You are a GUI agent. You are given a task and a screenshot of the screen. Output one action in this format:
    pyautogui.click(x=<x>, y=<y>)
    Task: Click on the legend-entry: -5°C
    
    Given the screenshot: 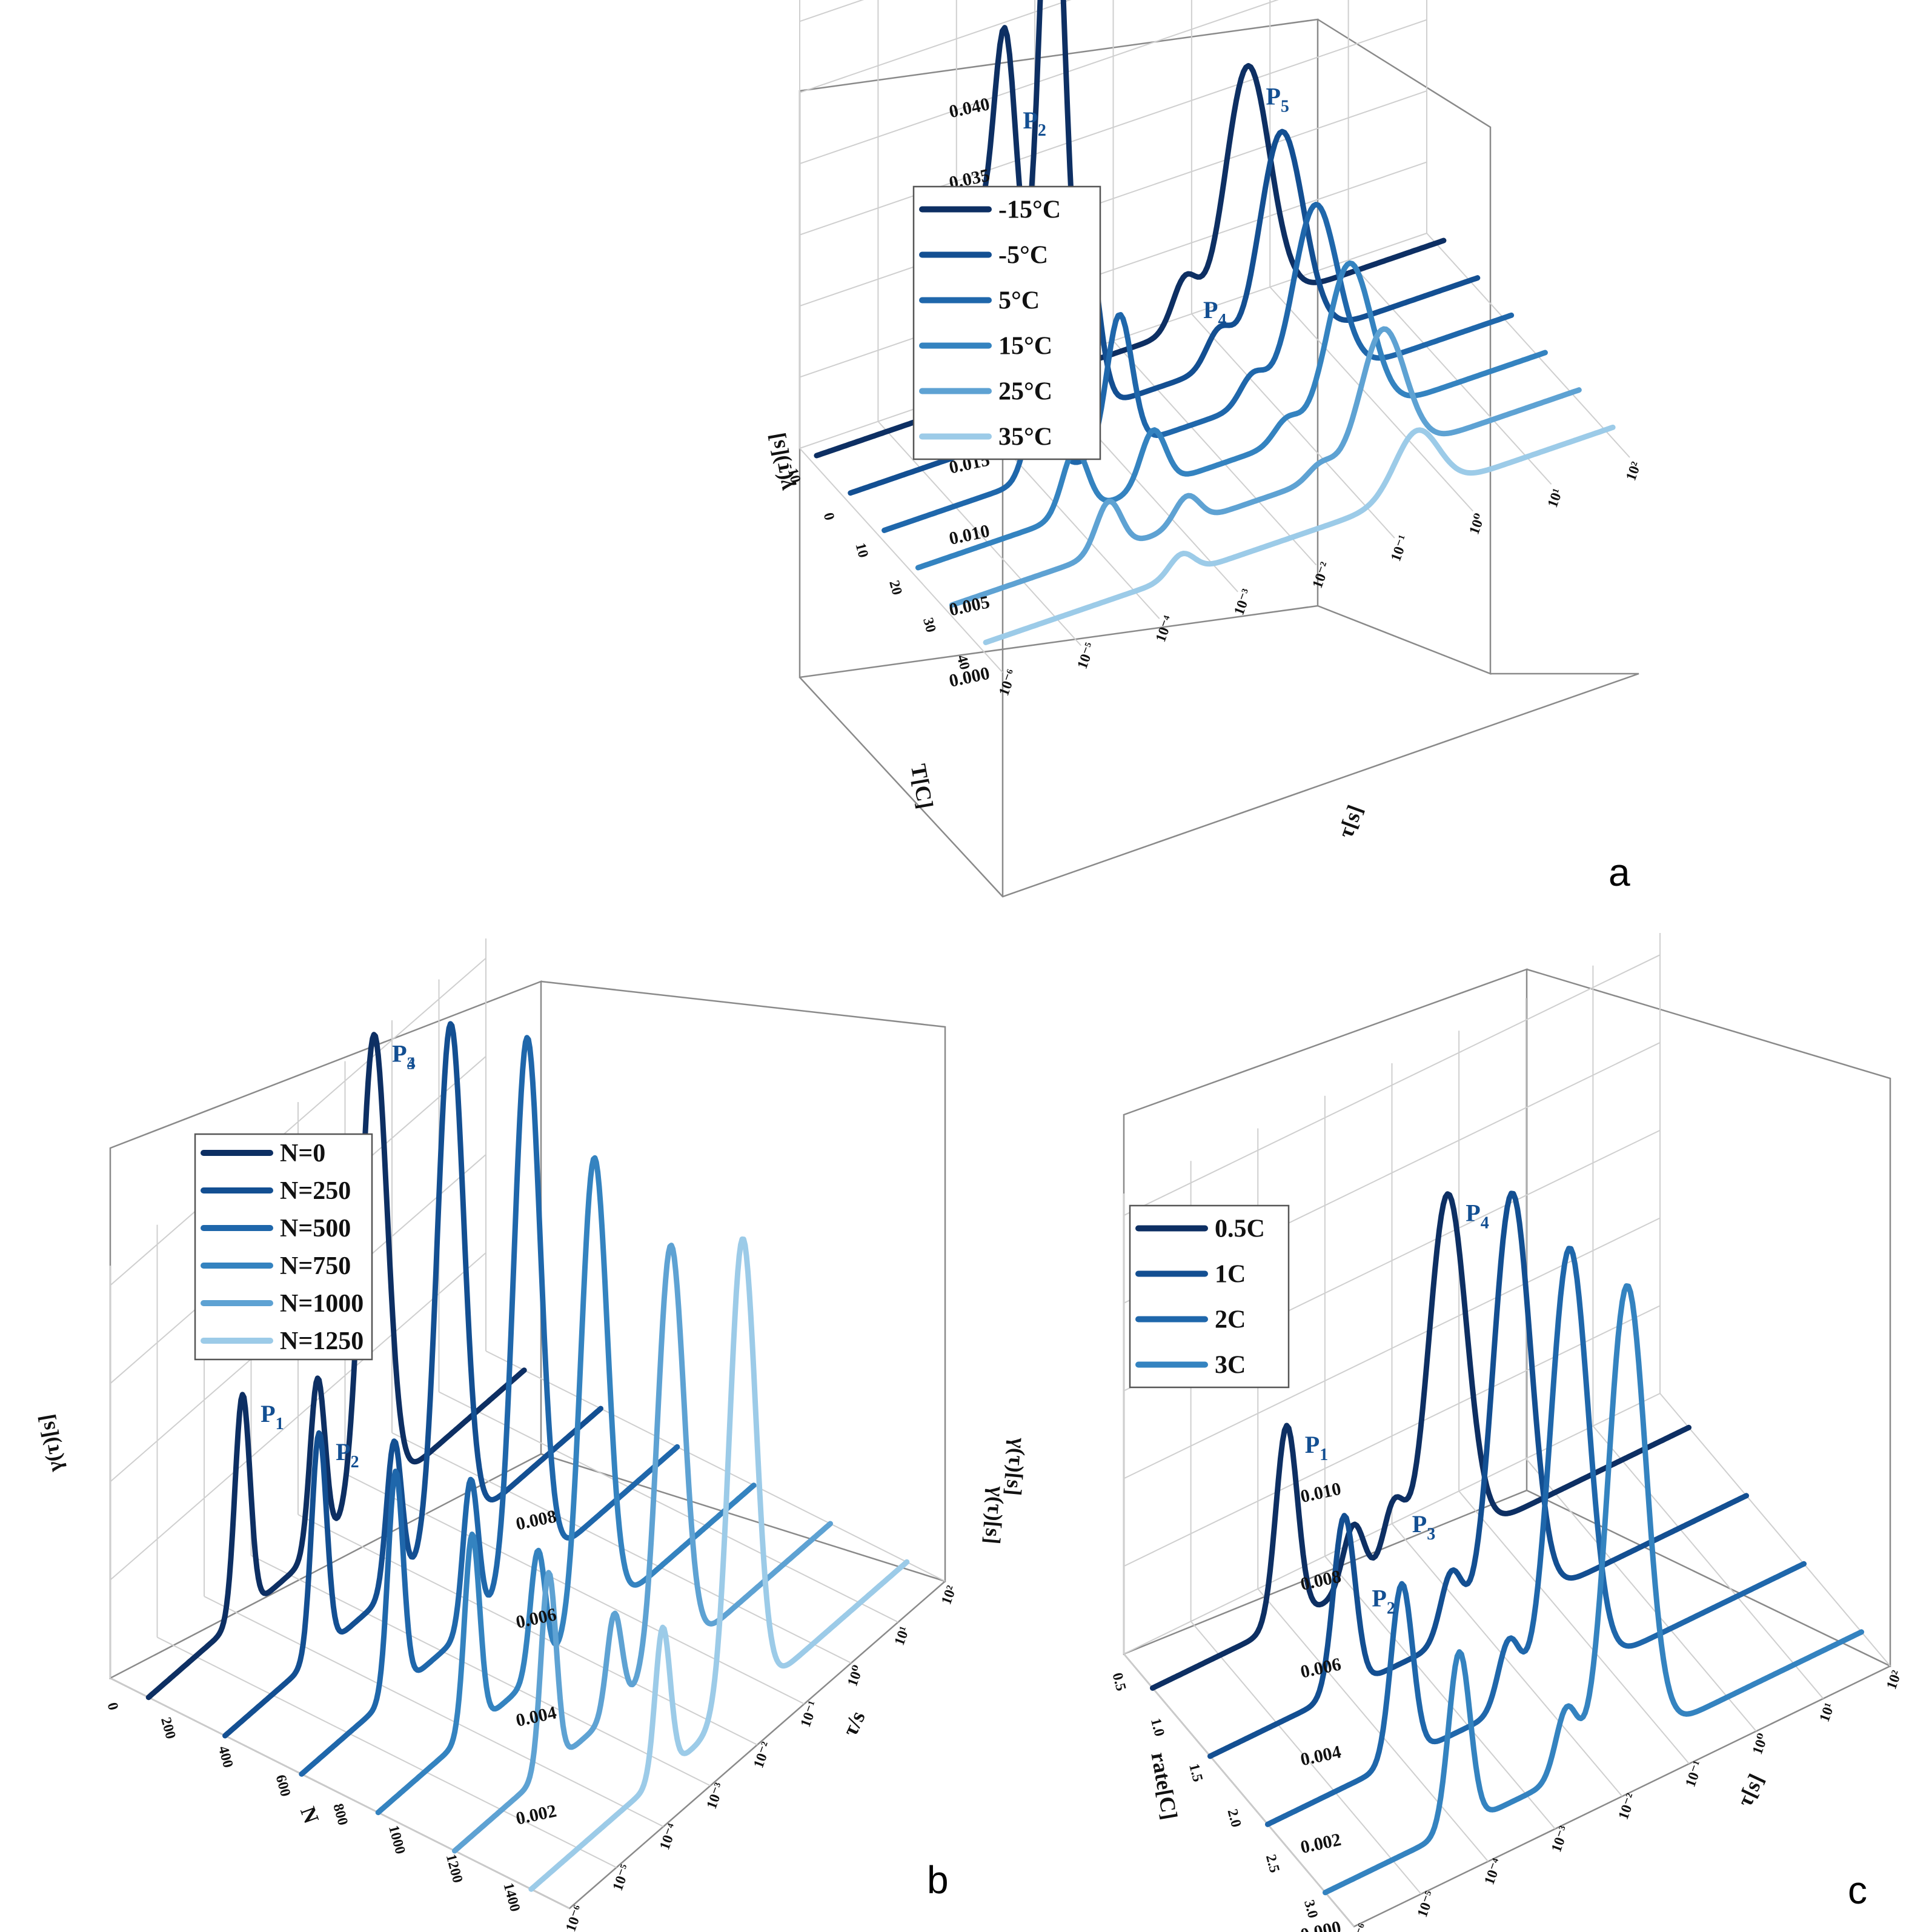 What is the action you would take?
    pyautogui.click(x=1023, y=256)
    